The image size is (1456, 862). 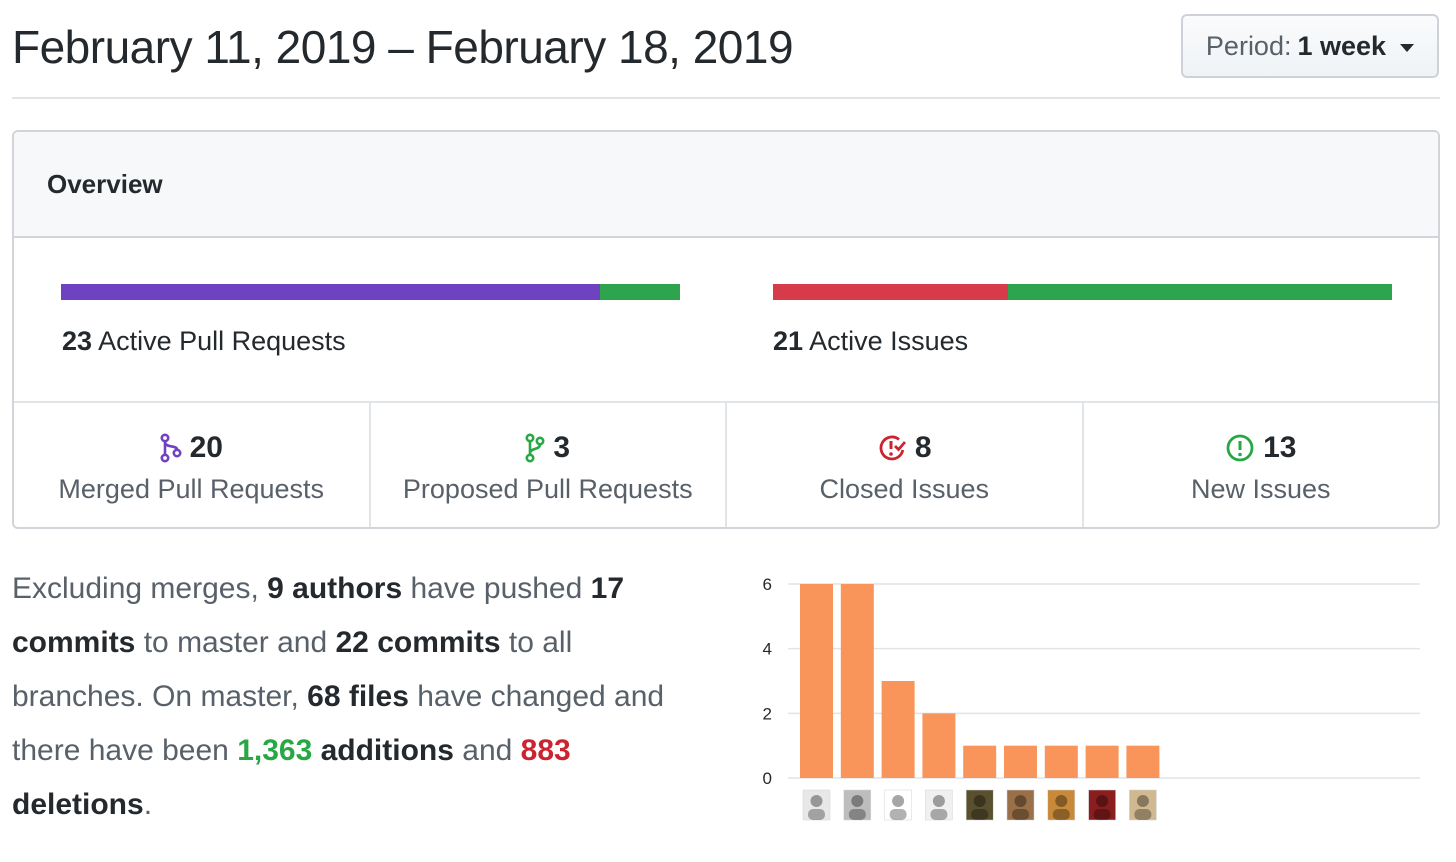 I want to click on active-issues-text: Active Issues, so click(x=889, y=341).